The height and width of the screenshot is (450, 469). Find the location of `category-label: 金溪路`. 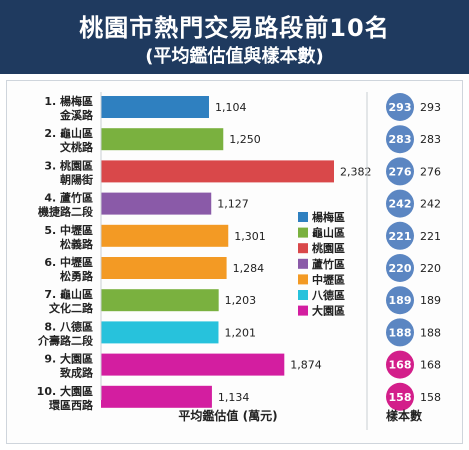

category-label: 金溪路 is located at coordinates (76, 115).